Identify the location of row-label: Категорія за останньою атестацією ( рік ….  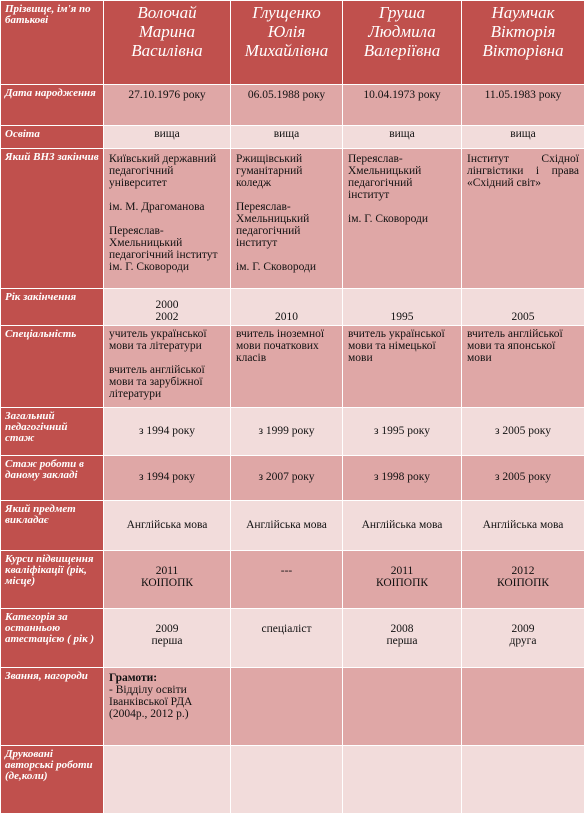
(52, 638).